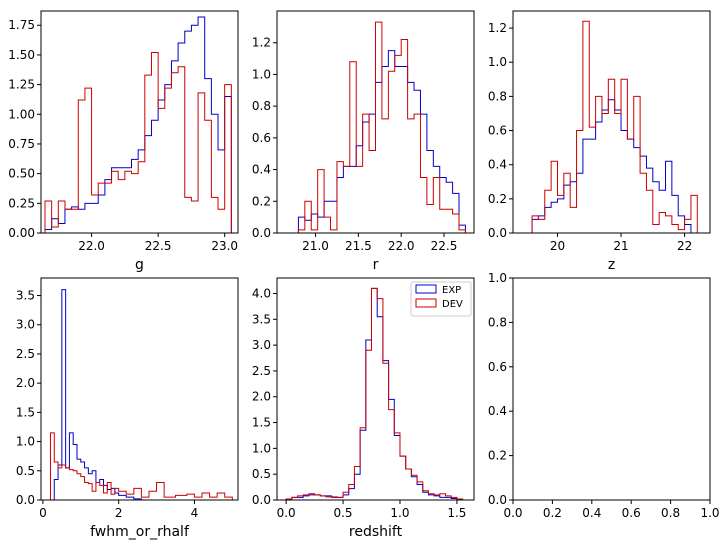 The width and height of the screenshot is (726, 545). I want to click on subplot-2: 21.0 21.5 22.0 22.5 0.0 0.2 0.4 0.6 0.8 1.0 1.2 r, so click(363, 141).